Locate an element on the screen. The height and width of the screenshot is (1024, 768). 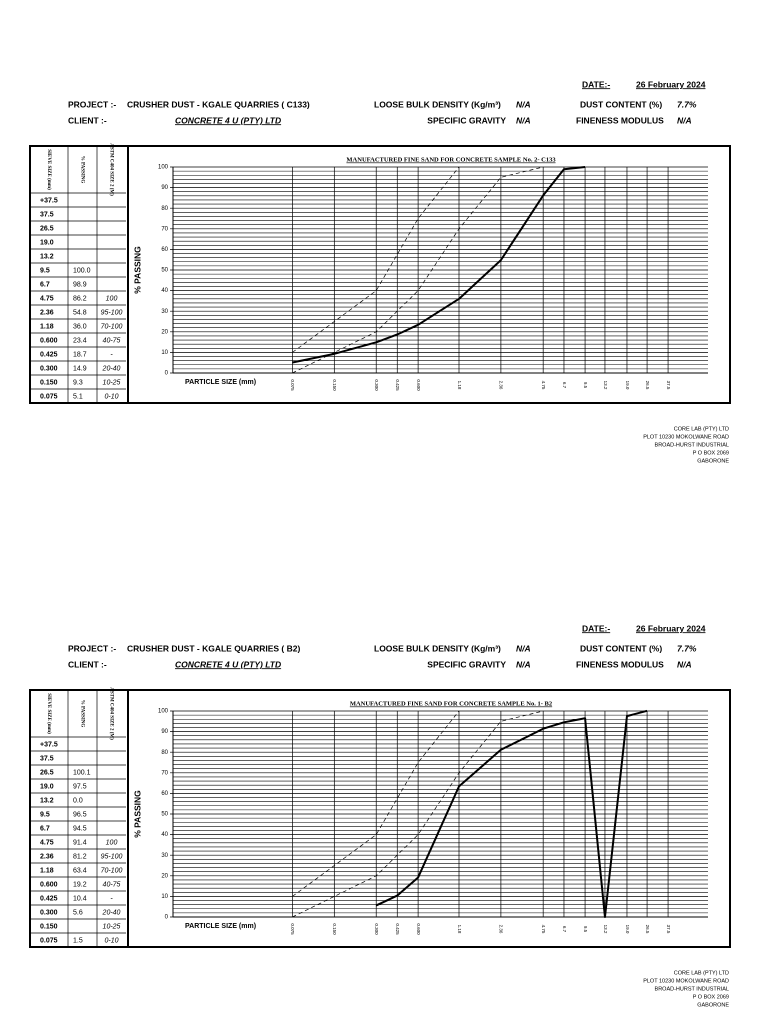
date-label: DATE:- is located at coordinates (596, 84).